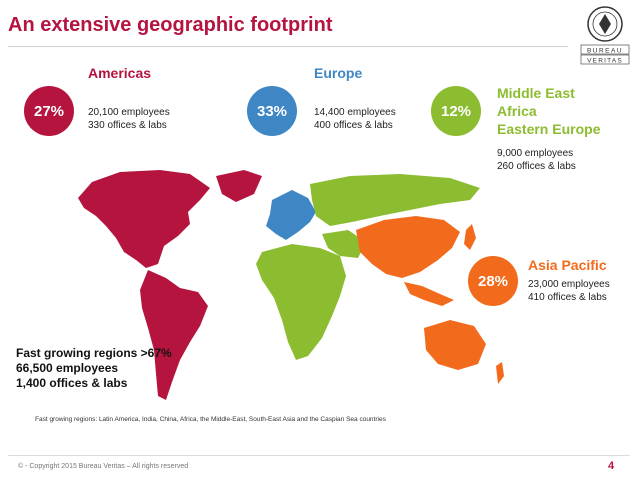 This screenshot has height=479, width=638. What do you see at coordinates (288, 46) in the screenshot?
I see `title-divider` at bounding box center [288, 46].